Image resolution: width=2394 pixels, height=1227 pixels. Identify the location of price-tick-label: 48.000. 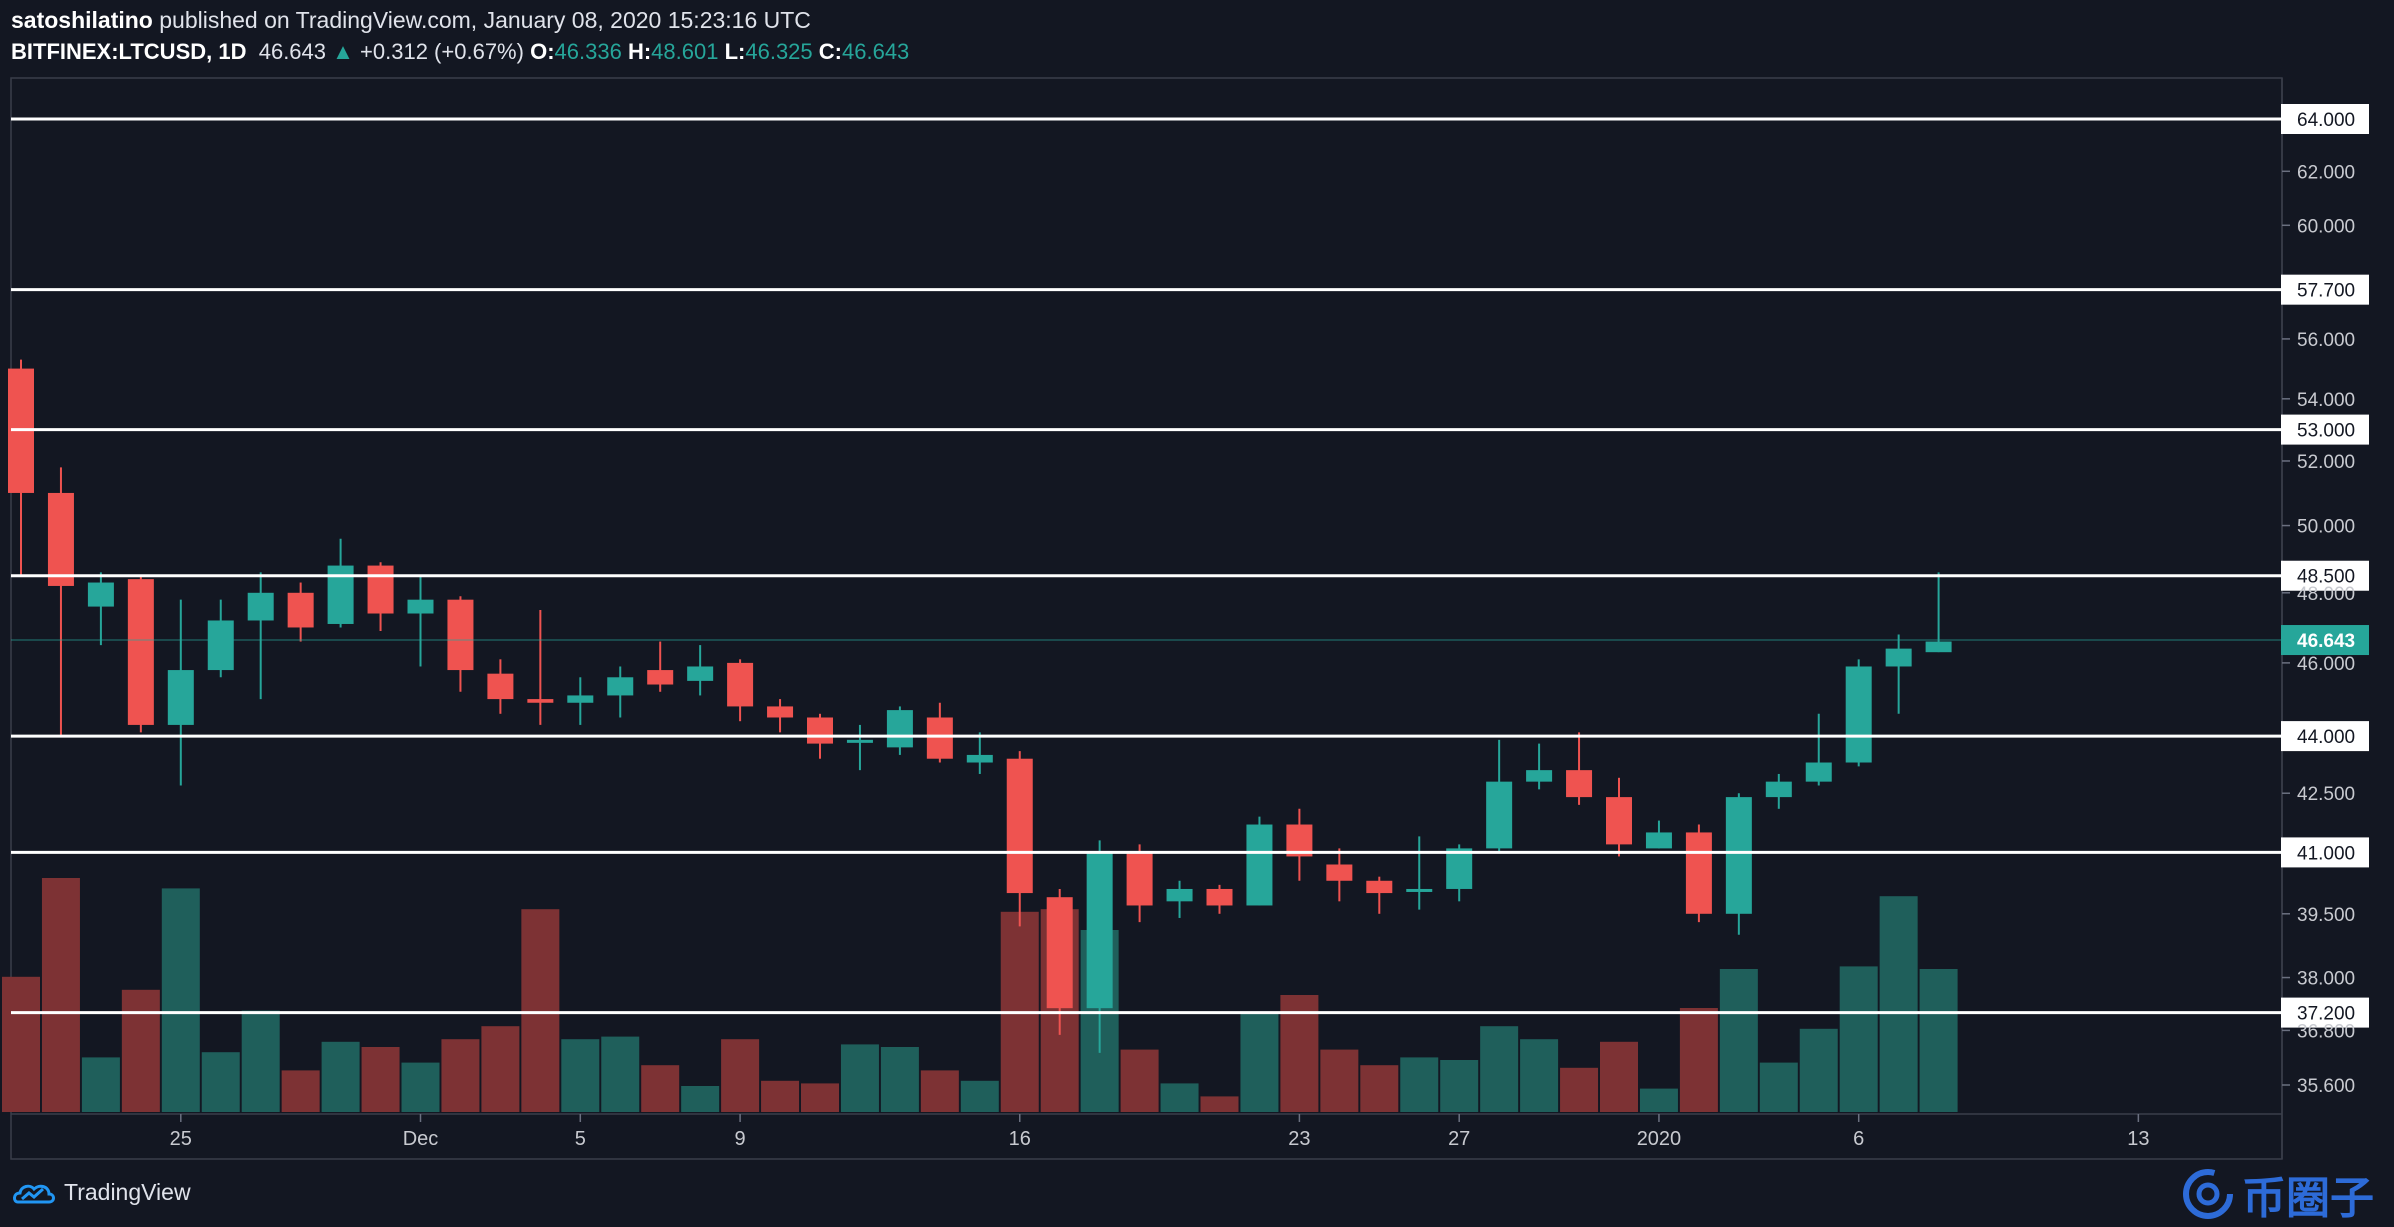
(2326, 594).